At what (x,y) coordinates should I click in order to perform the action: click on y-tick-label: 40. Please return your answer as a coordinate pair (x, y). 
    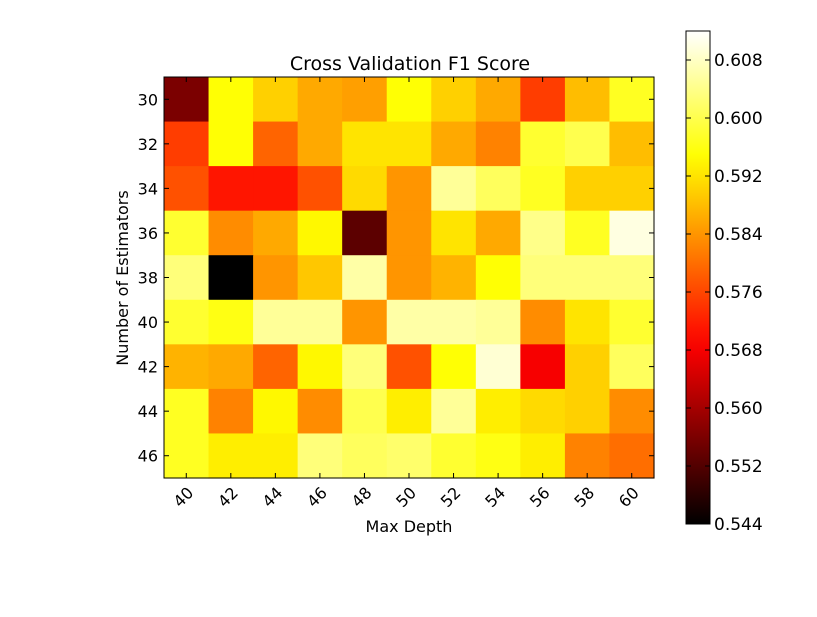
    Looking at the image, I should click on (148, 322).